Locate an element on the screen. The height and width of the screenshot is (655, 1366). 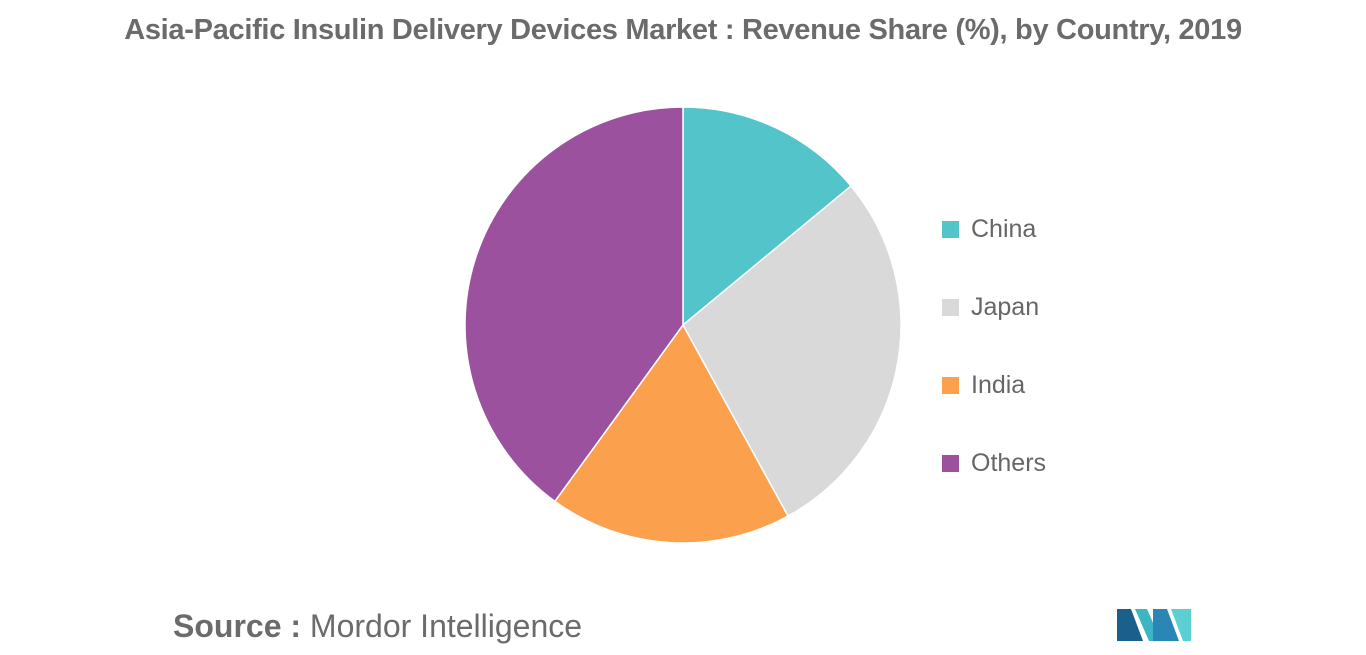
legend-label-india: India is located at coordinates (998, 384).